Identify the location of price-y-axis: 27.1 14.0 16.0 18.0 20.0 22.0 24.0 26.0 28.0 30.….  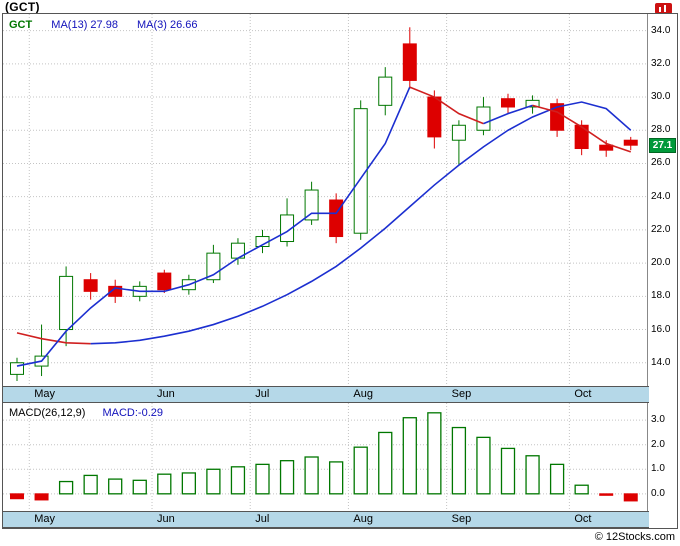
(663, 200).